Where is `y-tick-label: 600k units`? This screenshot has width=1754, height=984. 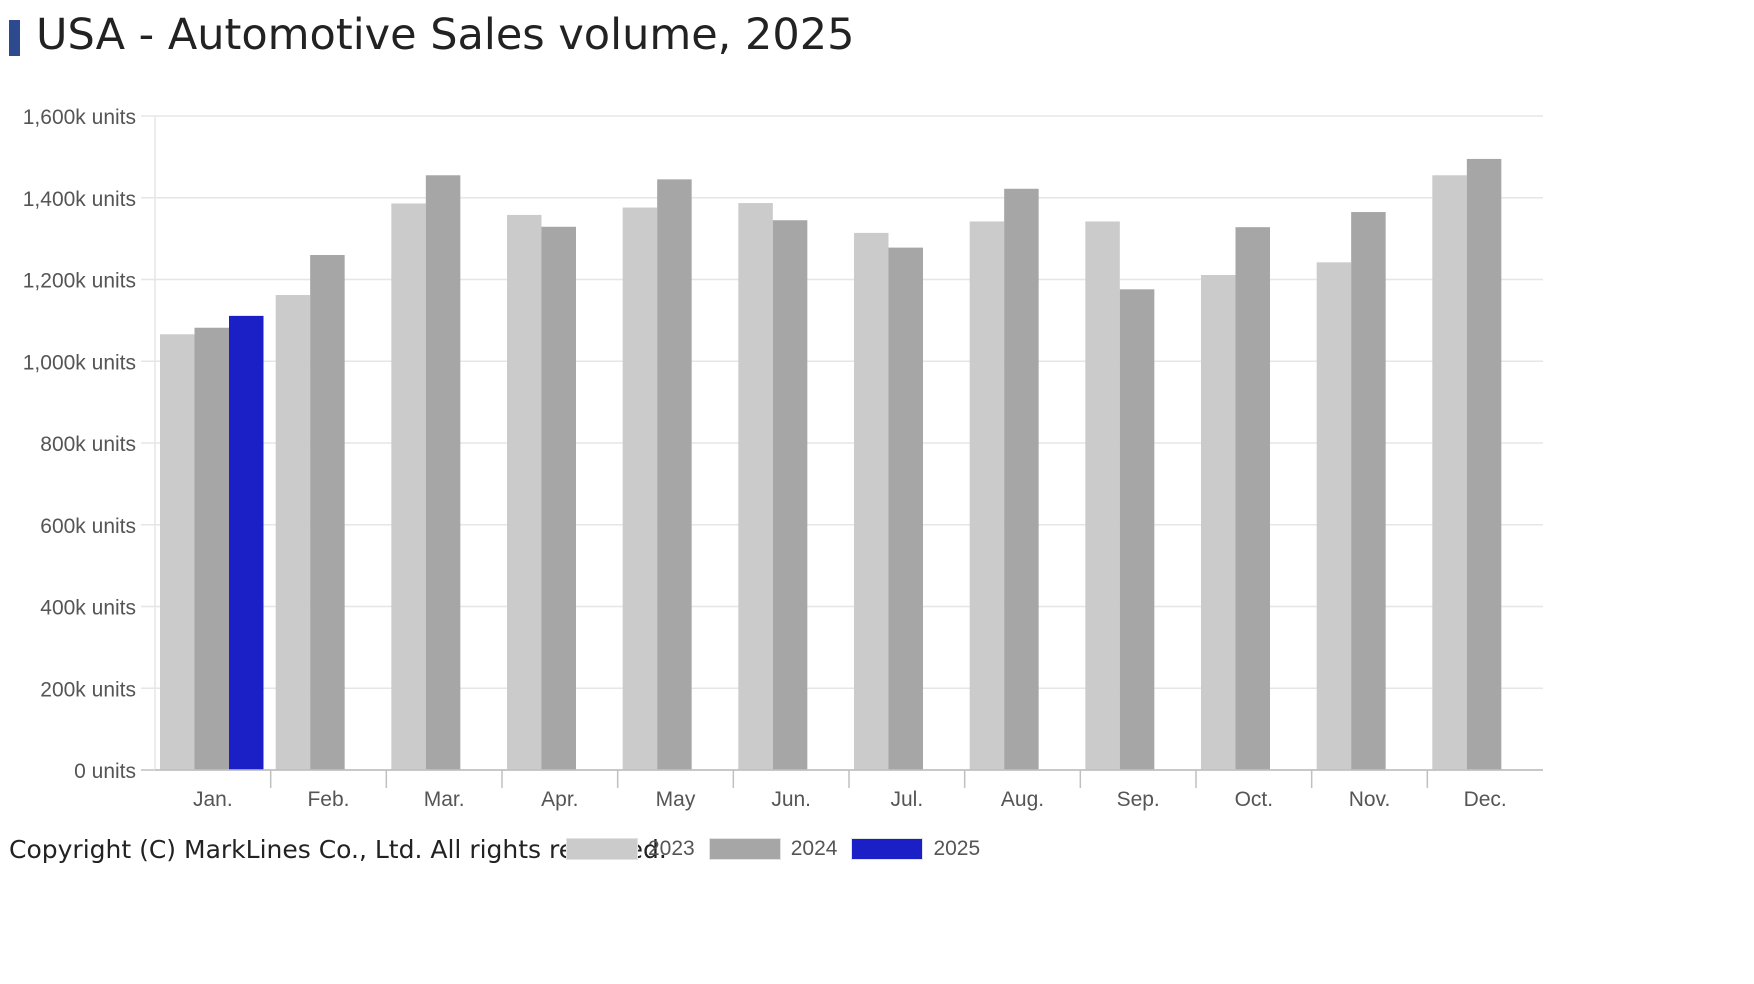
y-tick-label: 600k units is located at coordinates (88, 526).